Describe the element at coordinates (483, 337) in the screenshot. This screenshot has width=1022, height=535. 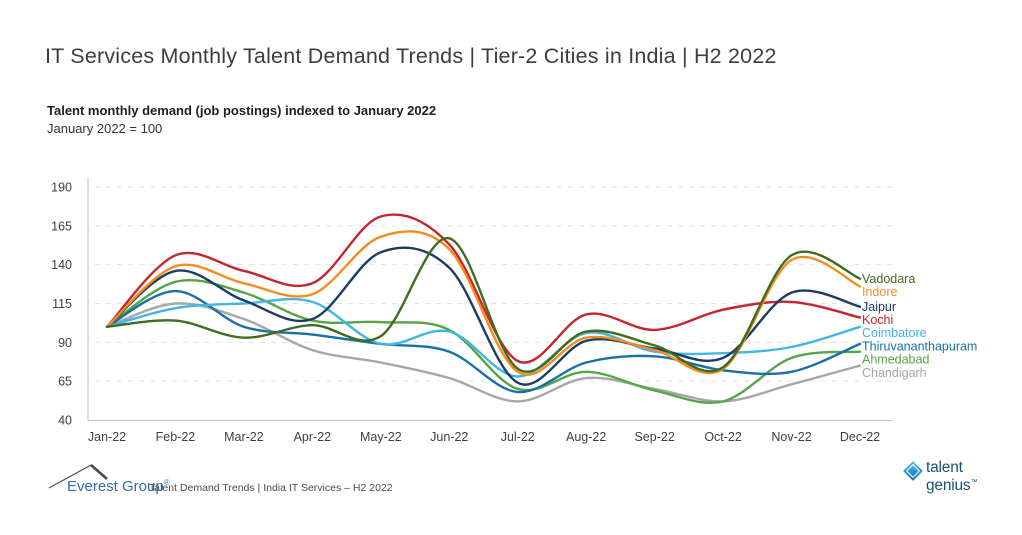
I see `series-line-coimbatore` at that location.